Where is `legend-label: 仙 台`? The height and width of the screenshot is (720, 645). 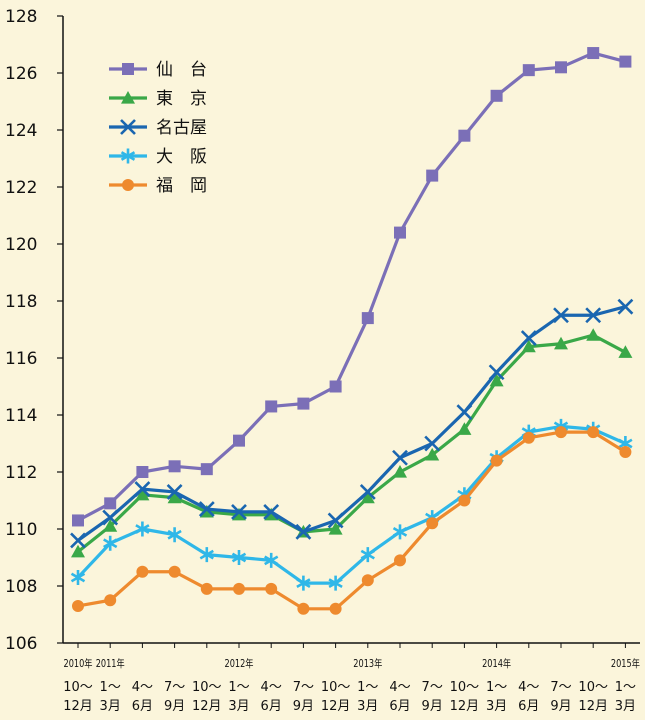
legend-label: 仙 台 is located at coordinates (181, 70).